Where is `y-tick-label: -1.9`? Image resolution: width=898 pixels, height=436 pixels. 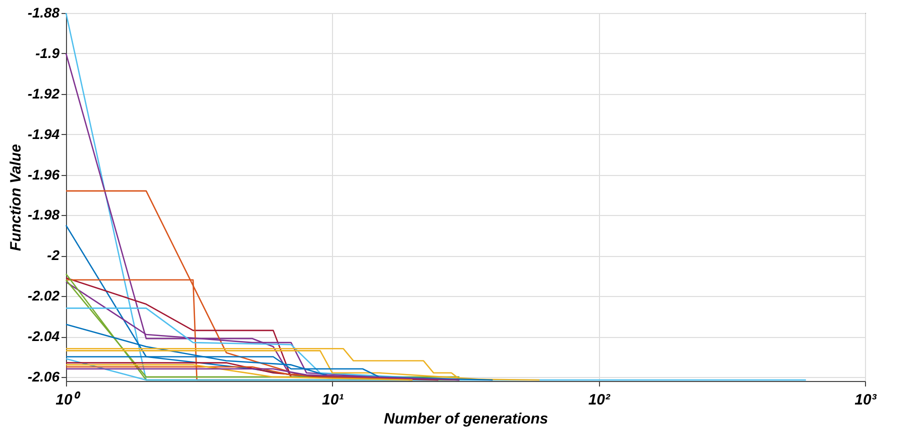
y-tick-label: -1.9 is located at coordinates (47, 52).